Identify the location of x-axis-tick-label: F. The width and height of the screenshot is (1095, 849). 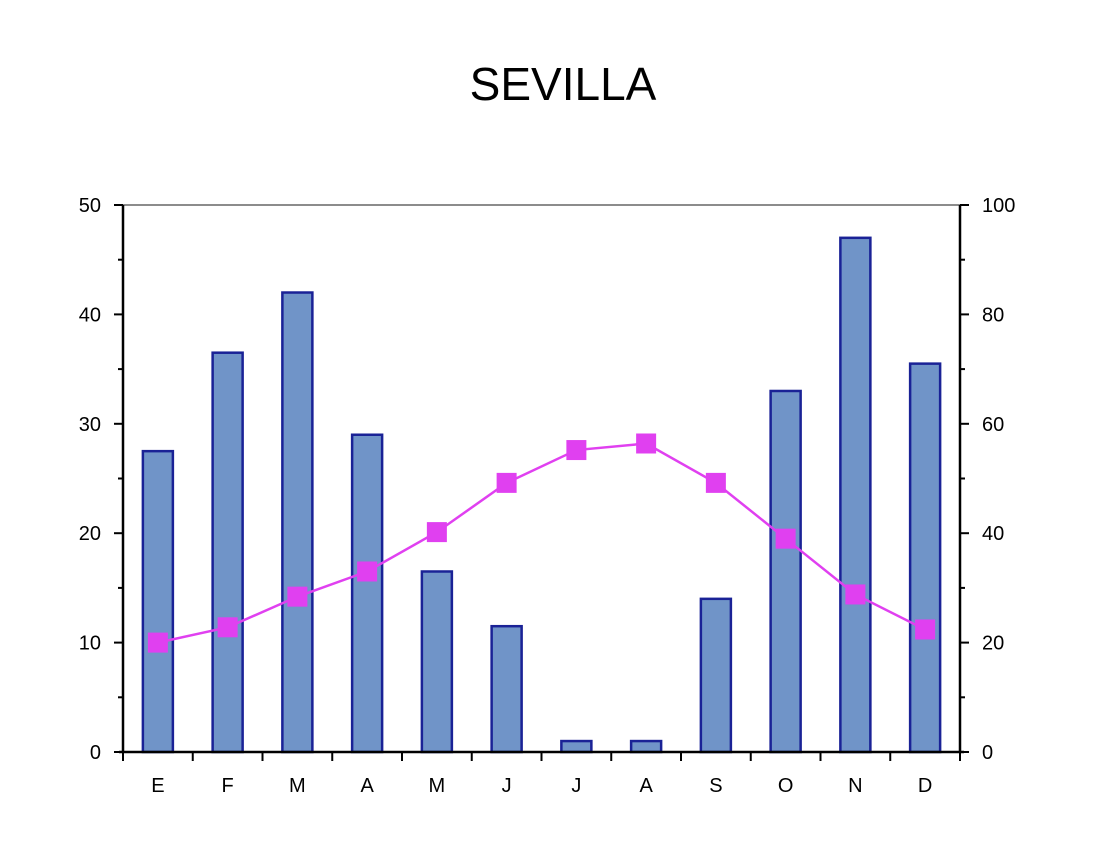
(228, 786).